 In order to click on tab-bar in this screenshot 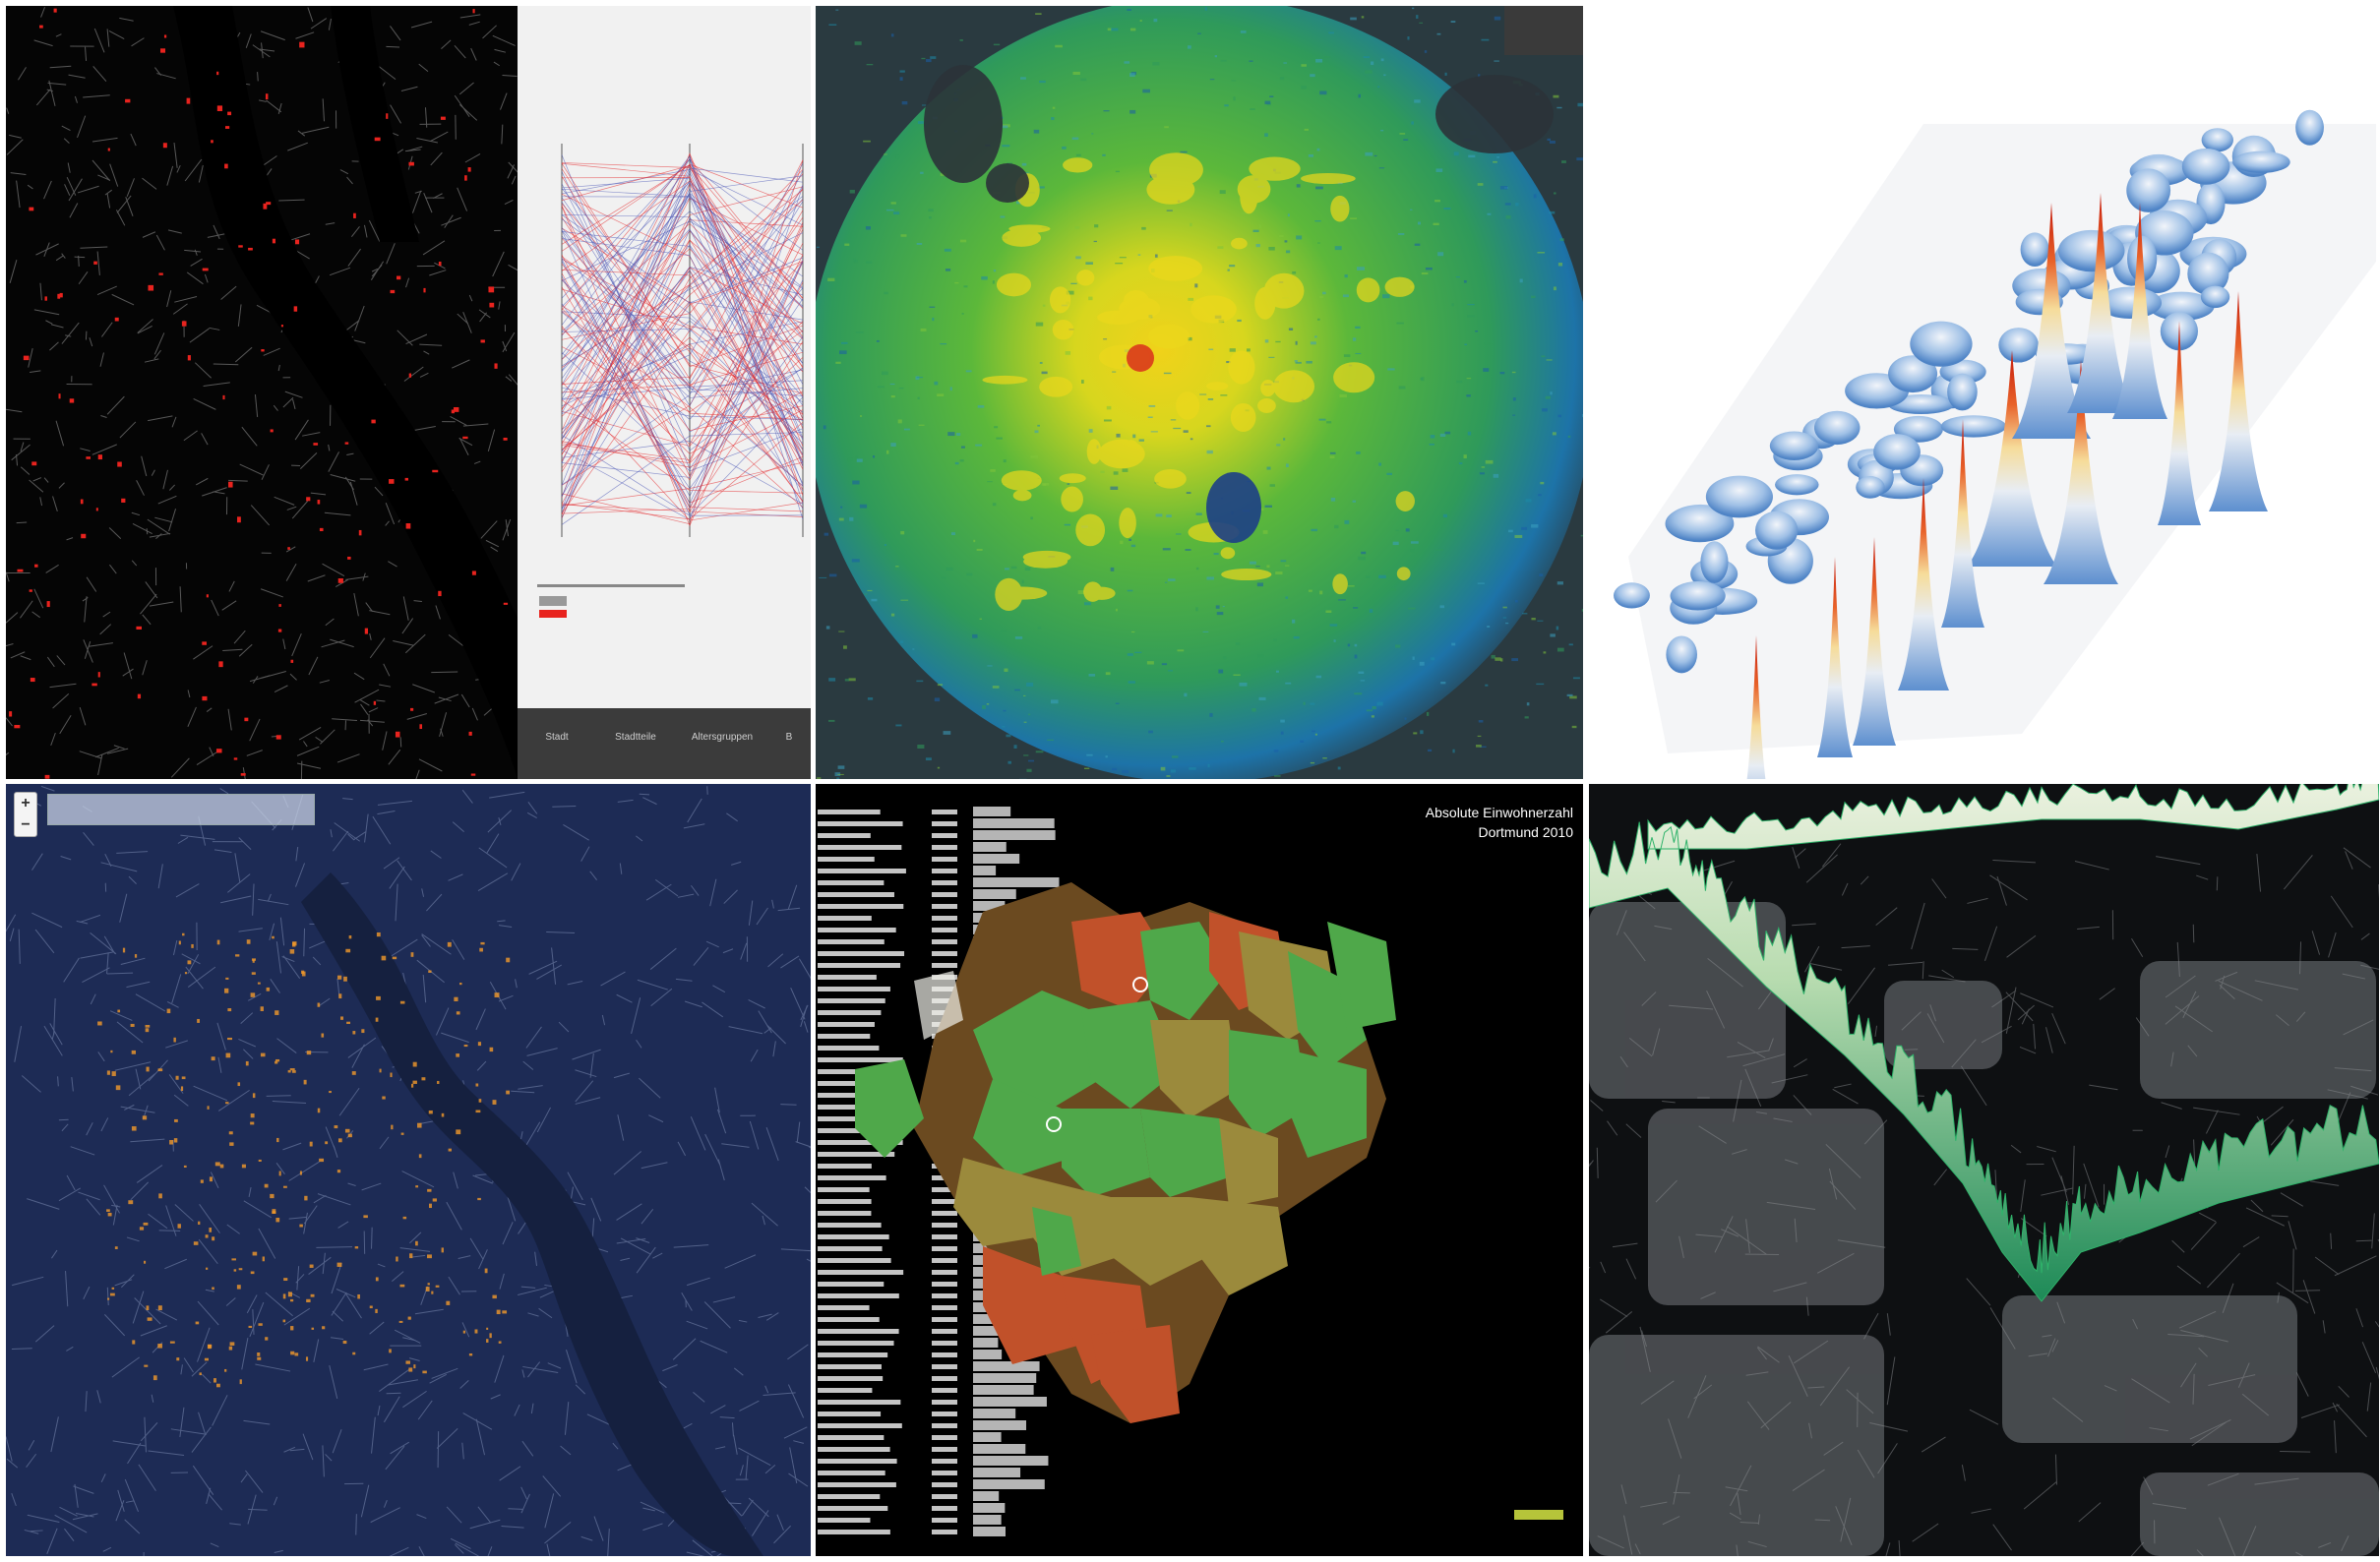, I will do `click(664, 744)`.